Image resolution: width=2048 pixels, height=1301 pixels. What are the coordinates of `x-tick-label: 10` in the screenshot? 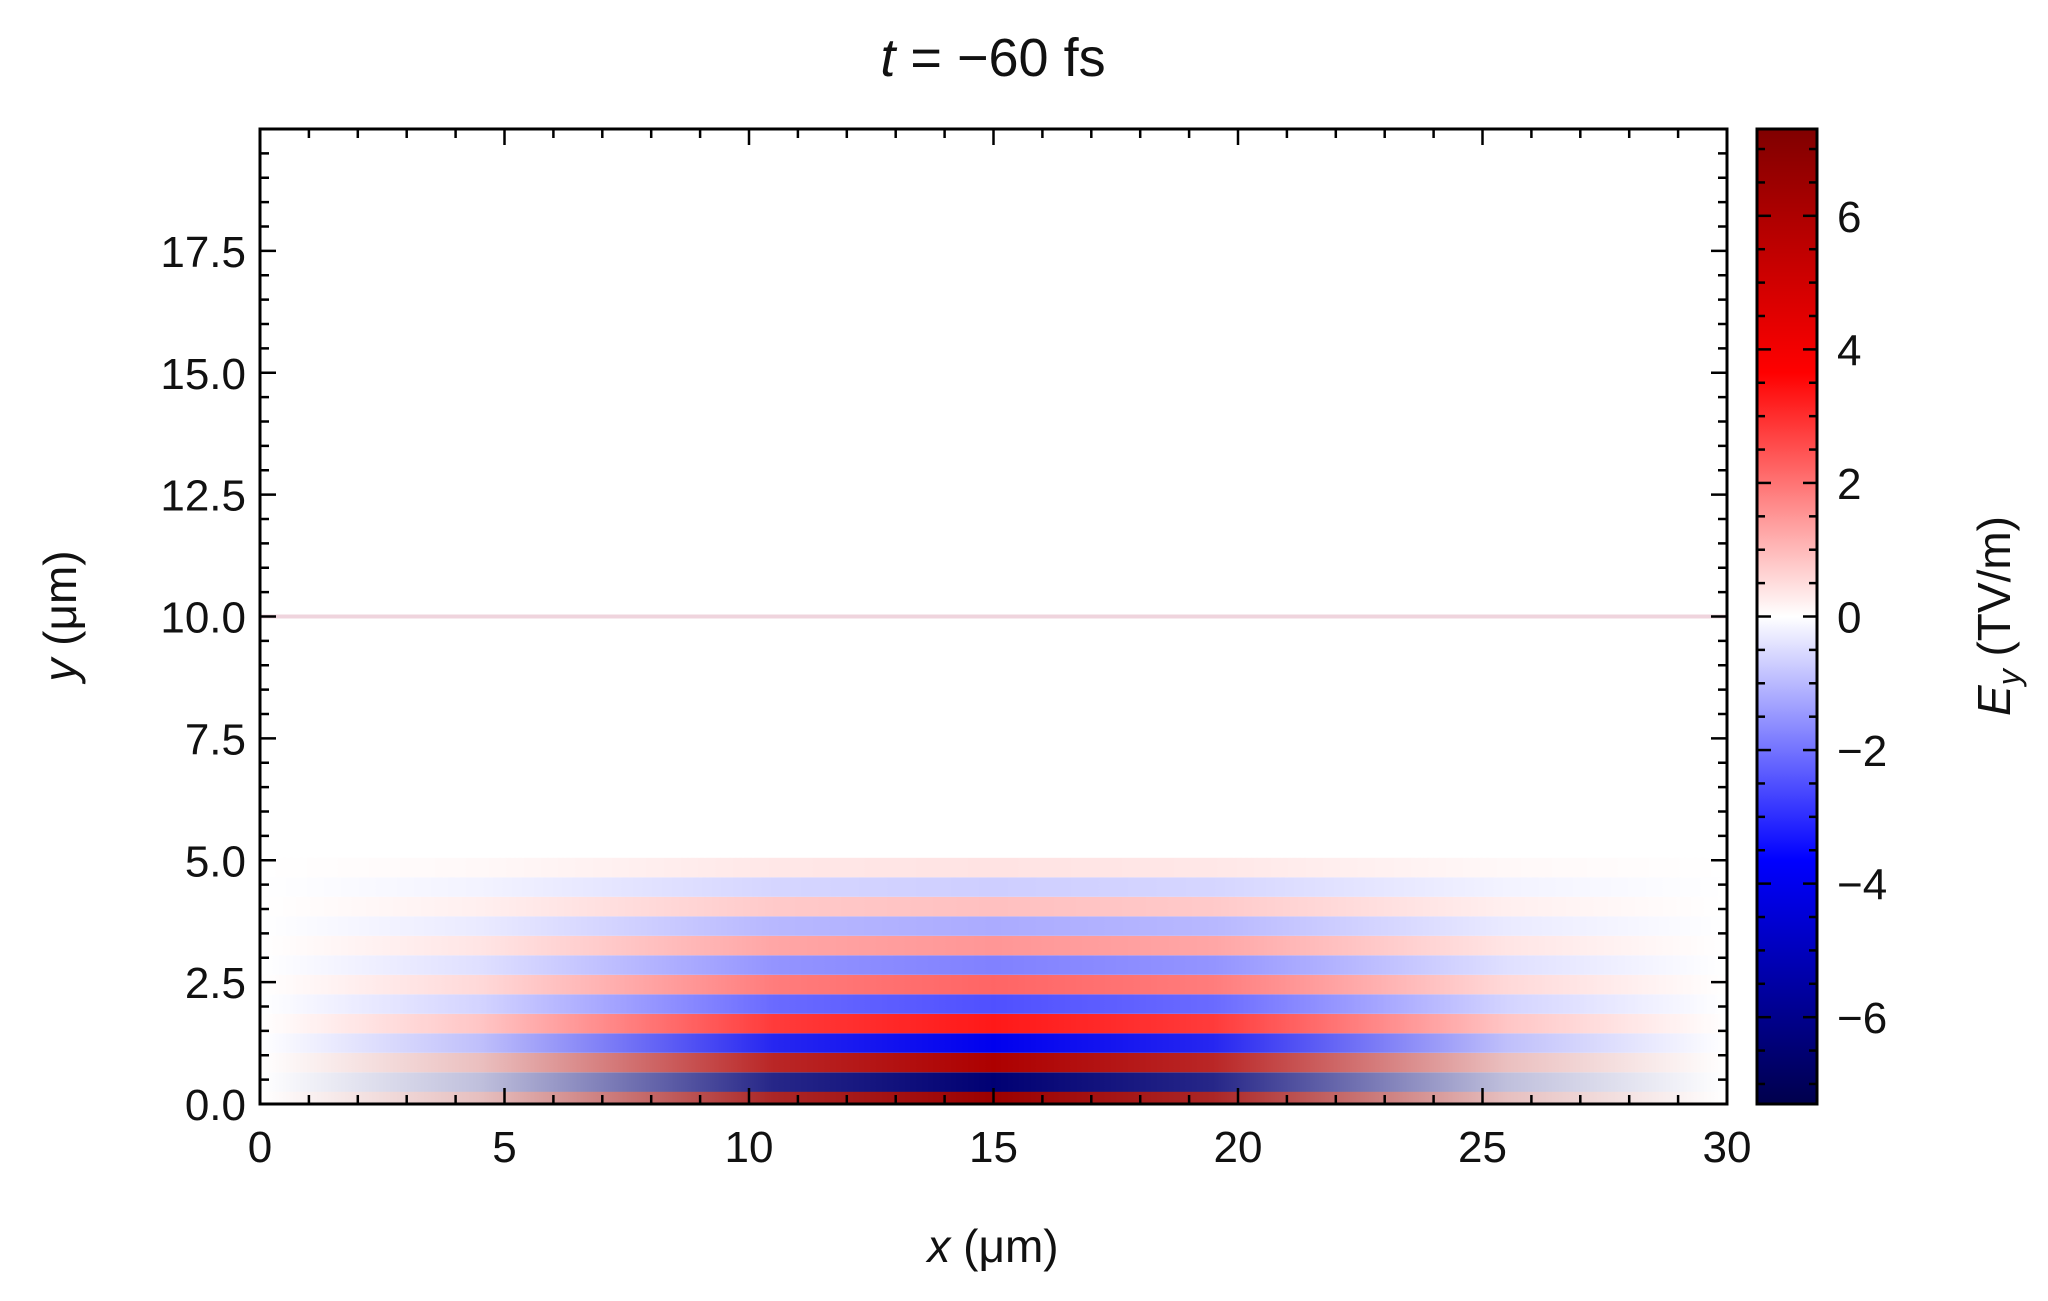 It's located at (749, 1147).